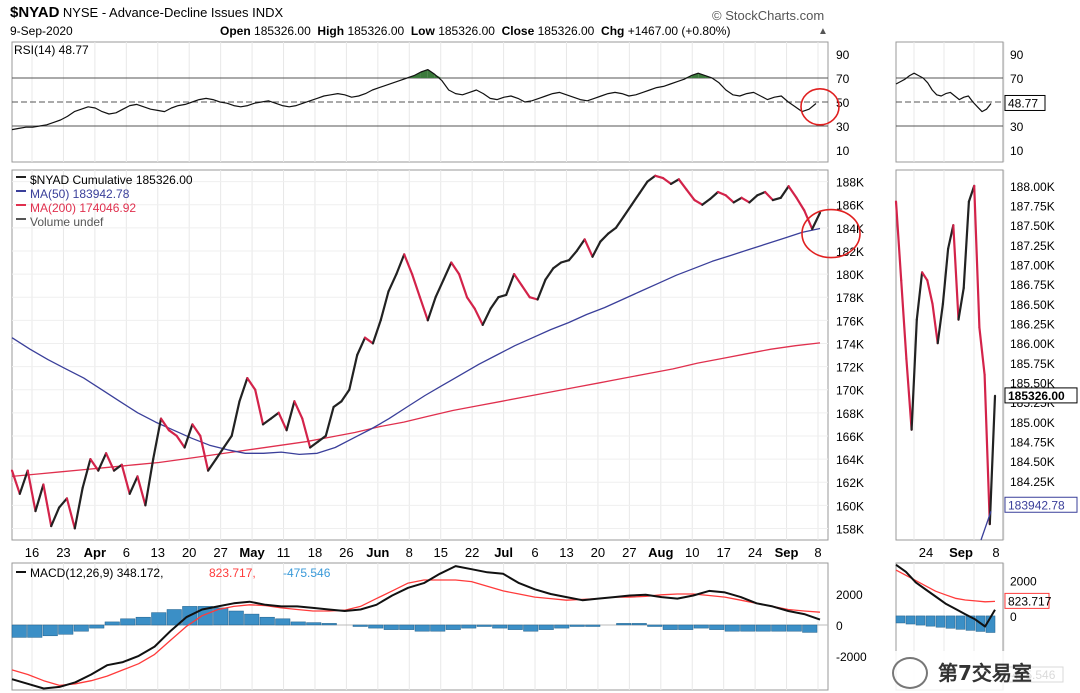  I want to click on zoom-x-axis-label: 8, so click(995, 552).